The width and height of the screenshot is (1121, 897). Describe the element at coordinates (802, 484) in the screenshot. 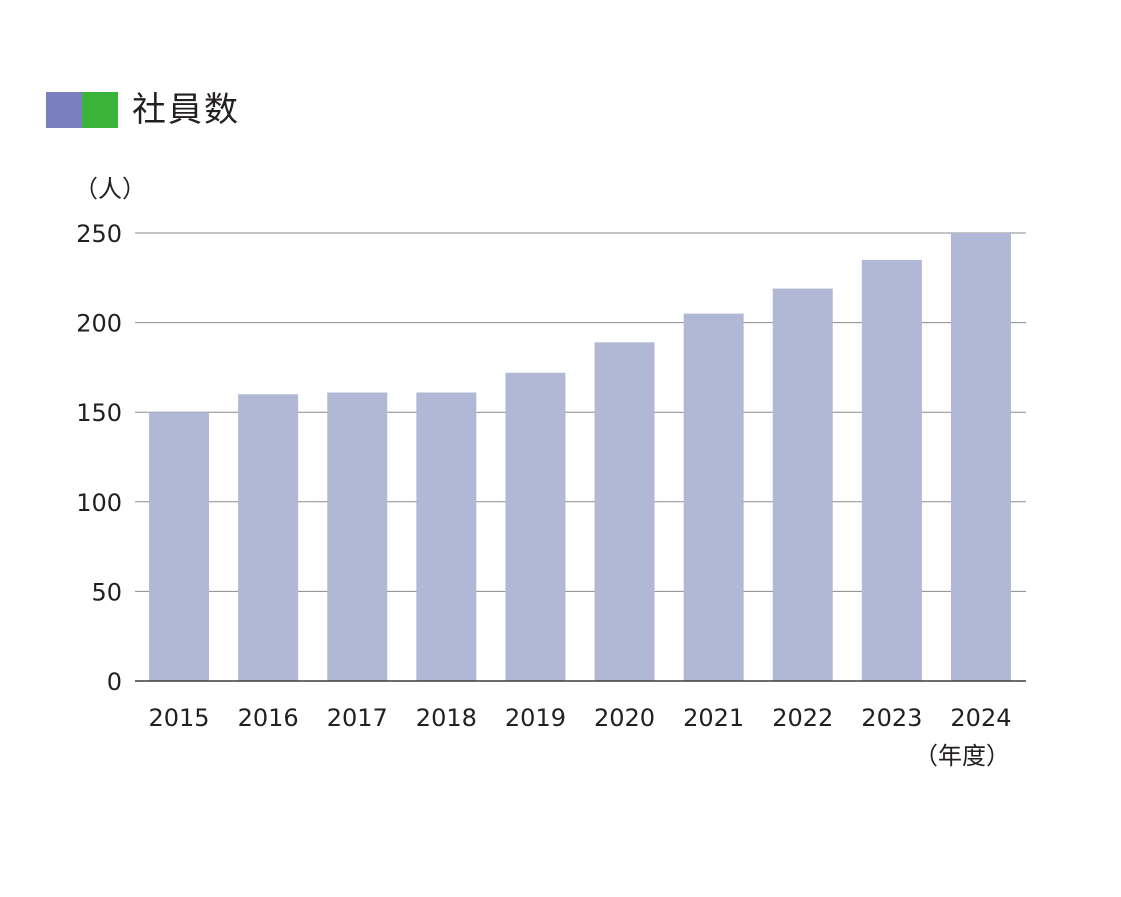

I see `bar-2022` at that location.